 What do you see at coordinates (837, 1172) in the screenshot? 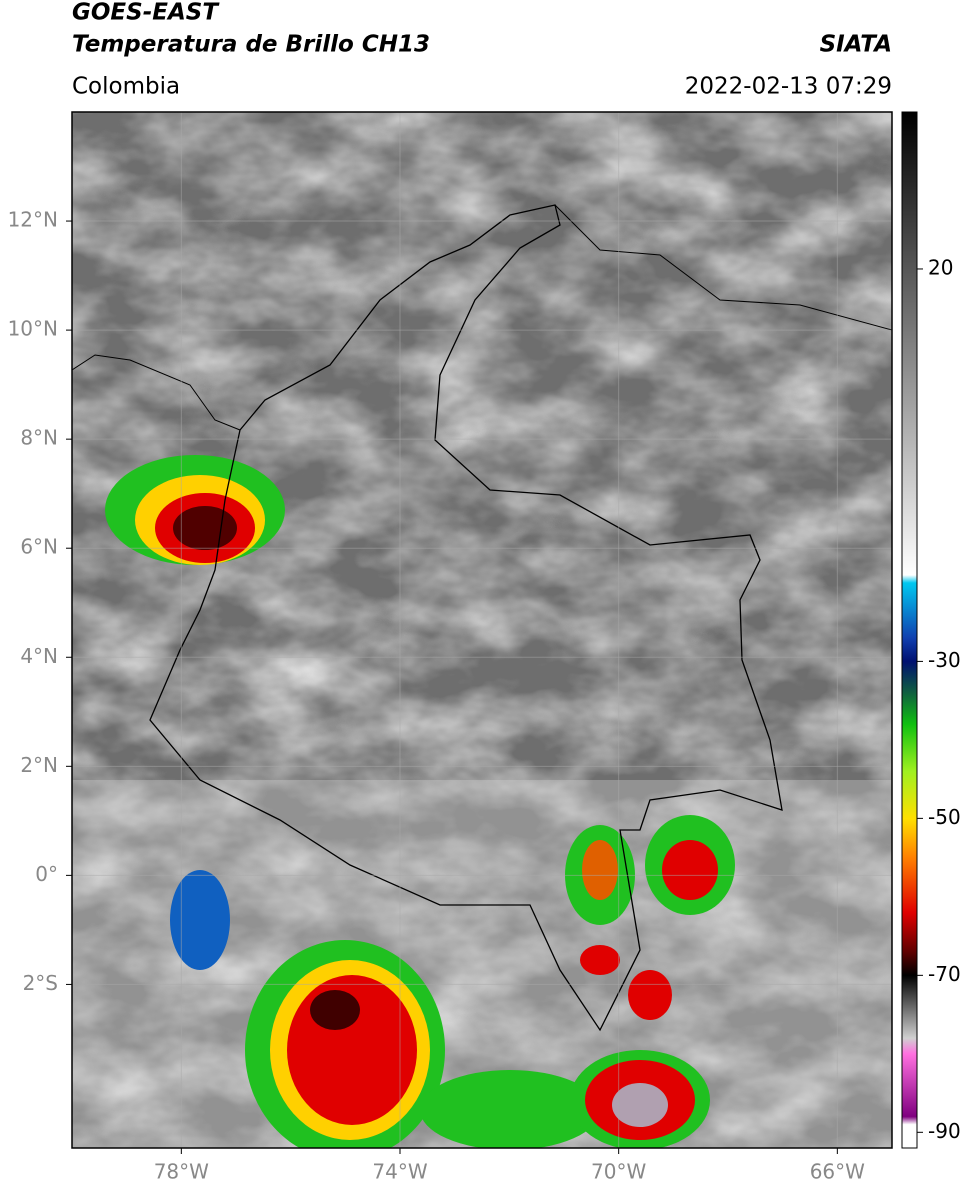
I see `x-tick-label: 66°W` at bounding box center [837, 1172].